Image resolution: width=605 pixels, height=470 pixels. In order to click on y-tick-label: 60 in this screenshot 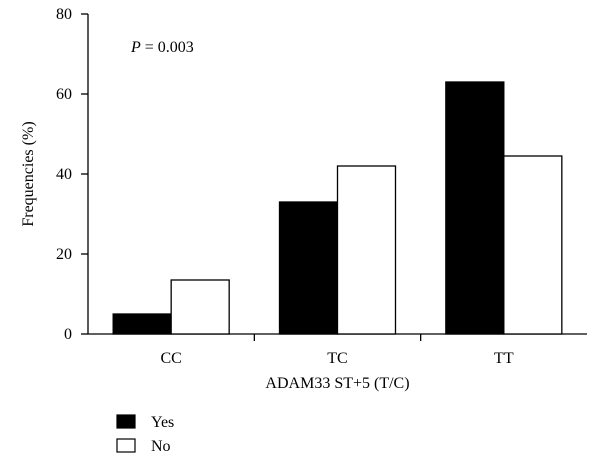, I will do `click(64, 94)`.